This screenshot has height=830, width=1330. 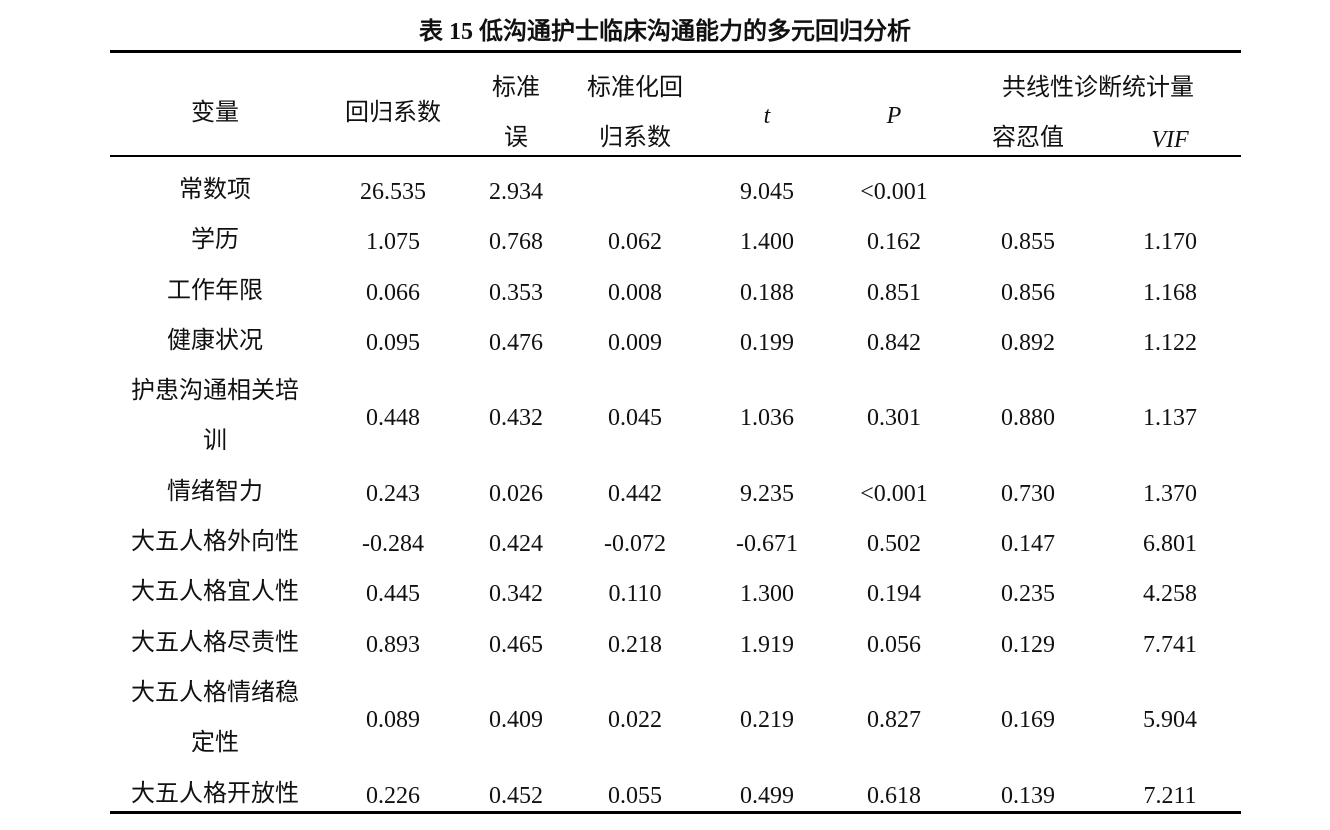 What do you see at coordinates (635, 113) in the screenshot?
I see `header-cell: 标准化回归系数` at bounding box center [635, 113].